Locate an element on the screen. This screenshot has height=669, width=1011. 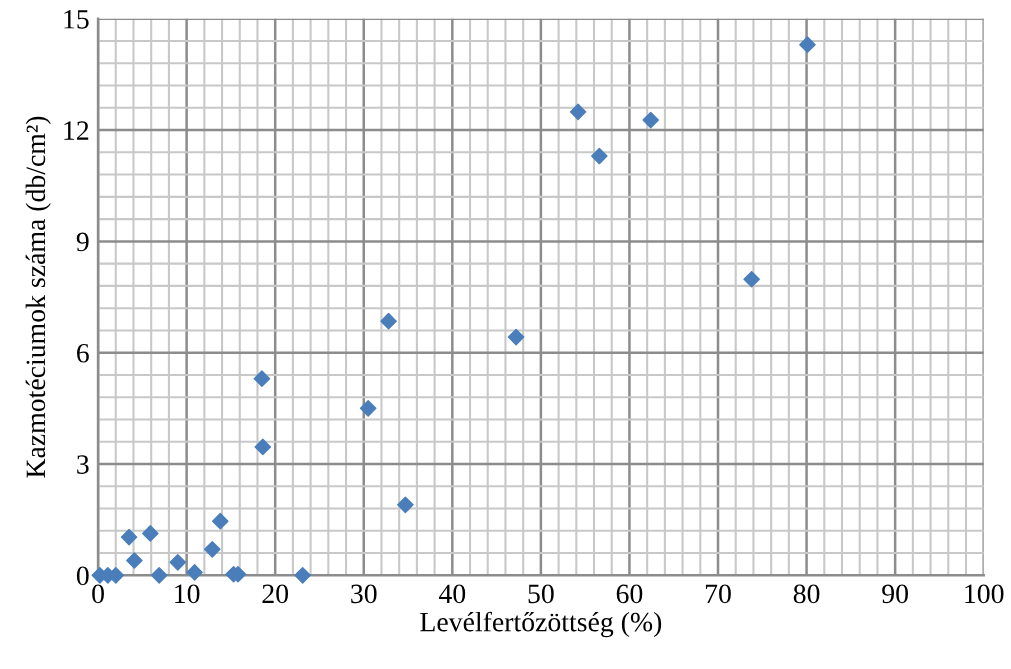
y-axis-title: Kazmotéciumok száma (db/cm²) is located at coordinates (38, 297).